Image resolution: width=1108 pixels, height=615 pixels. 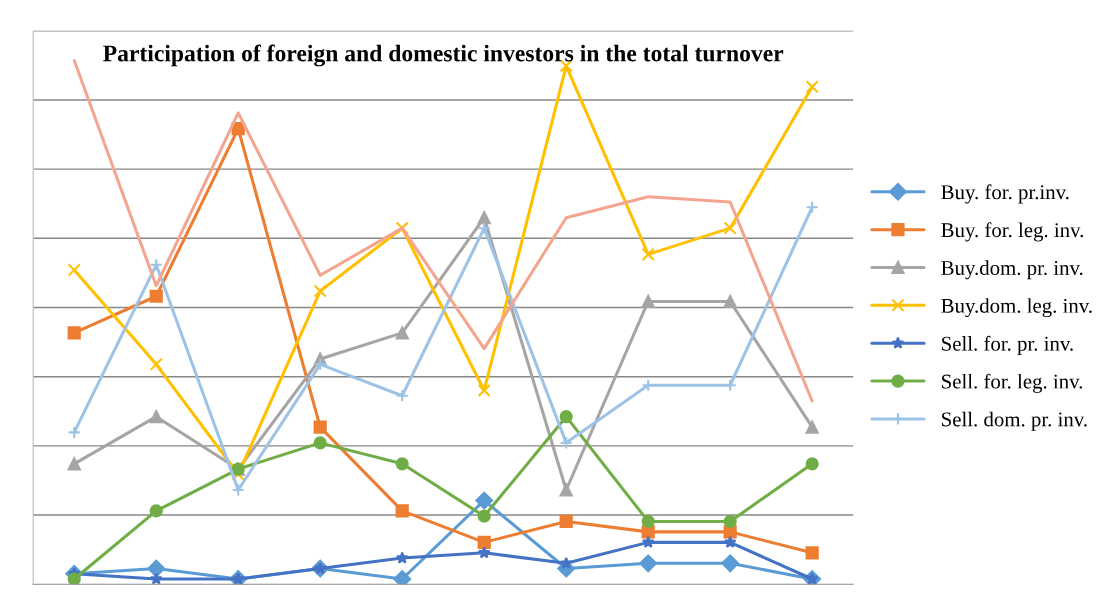 I want to click on chart-title: Participation of foreign and domestic investors in the total turnover, so click(x=443, y=55).